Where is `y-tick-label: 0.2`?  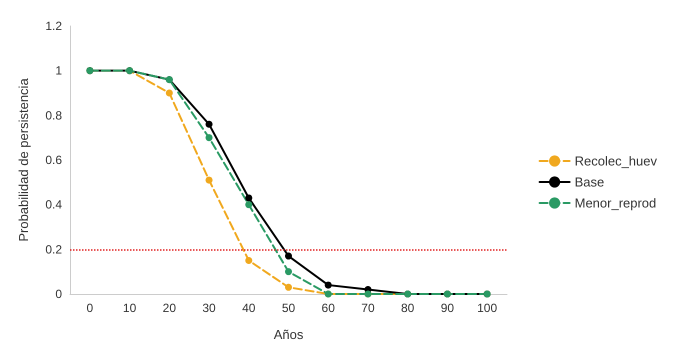
y-tick-label: 0.2 is located at coordinates (53, 249).